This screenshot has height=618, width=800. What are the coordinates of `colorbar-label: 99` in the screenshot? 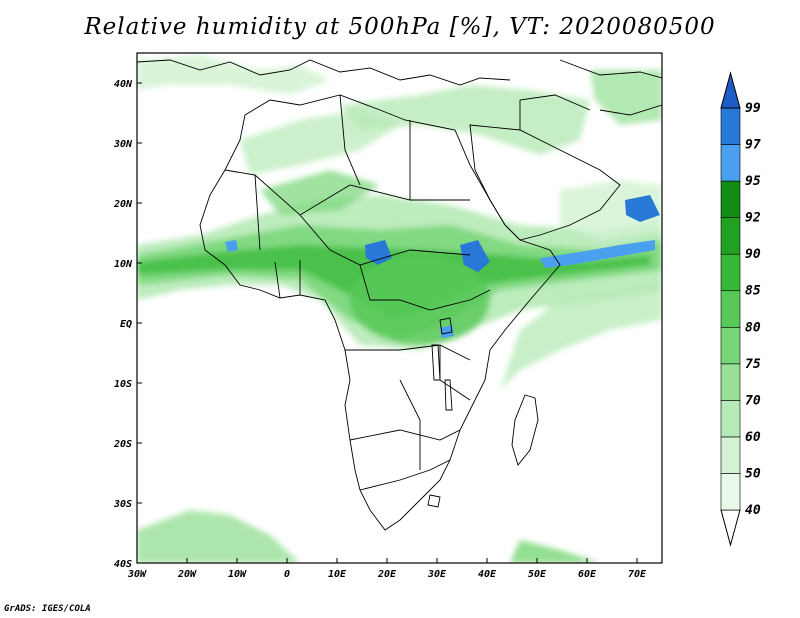 It's located at (753, 108).